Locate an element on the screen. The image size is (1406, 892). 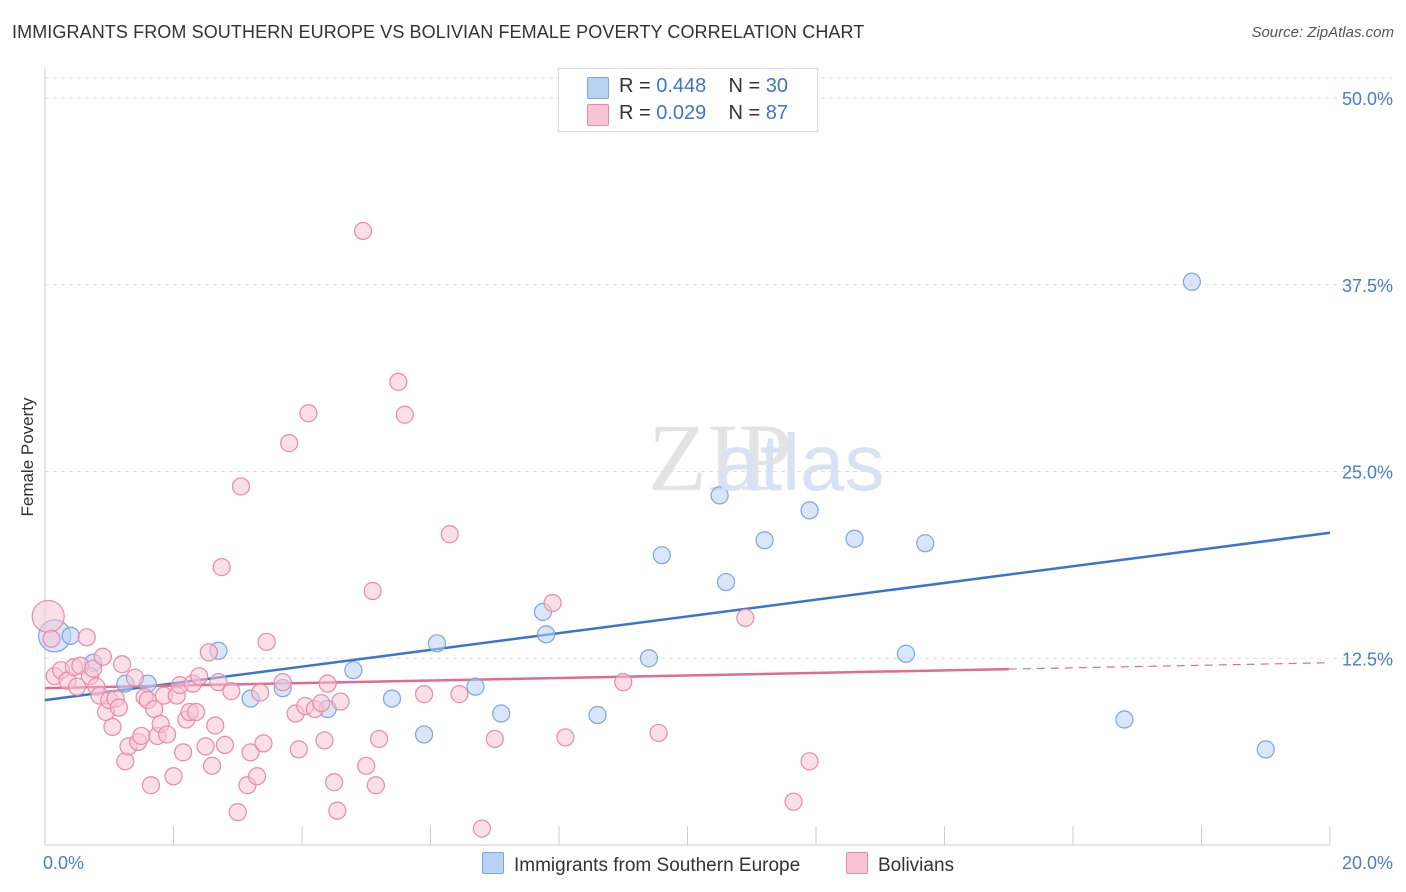
y-tick-label: 12.5% is located at coordinates (1367, 659).